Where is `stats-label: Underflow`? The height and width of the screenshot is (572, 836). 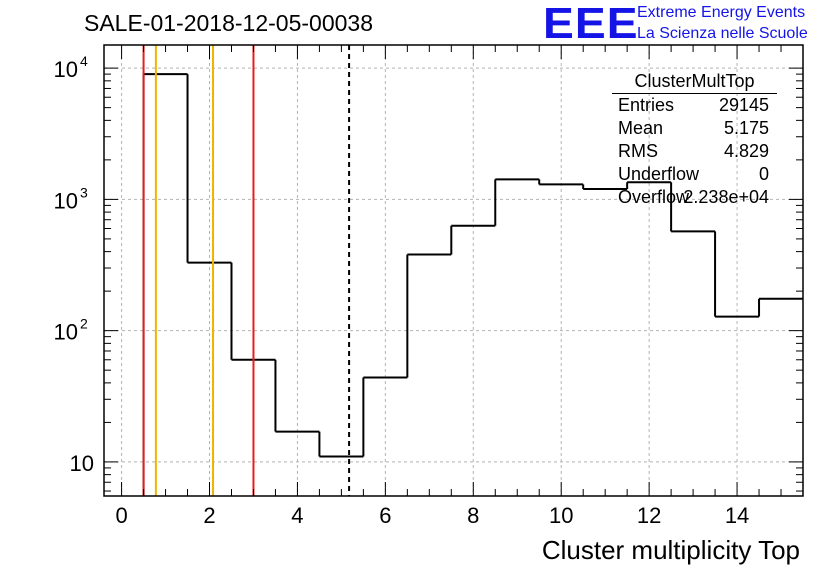
stats-label: Underflow is located at coordinates (659, 174).